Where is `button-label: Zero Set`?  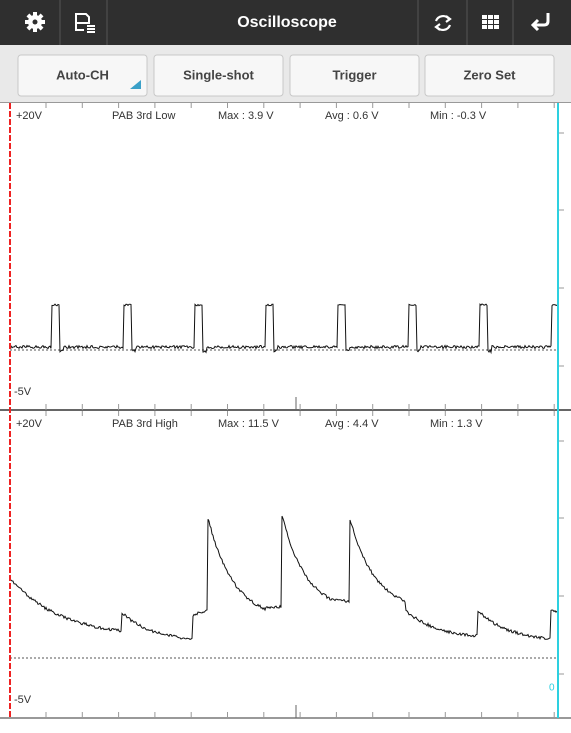 button-label: Zero Set is located at coordinates (489, 74).